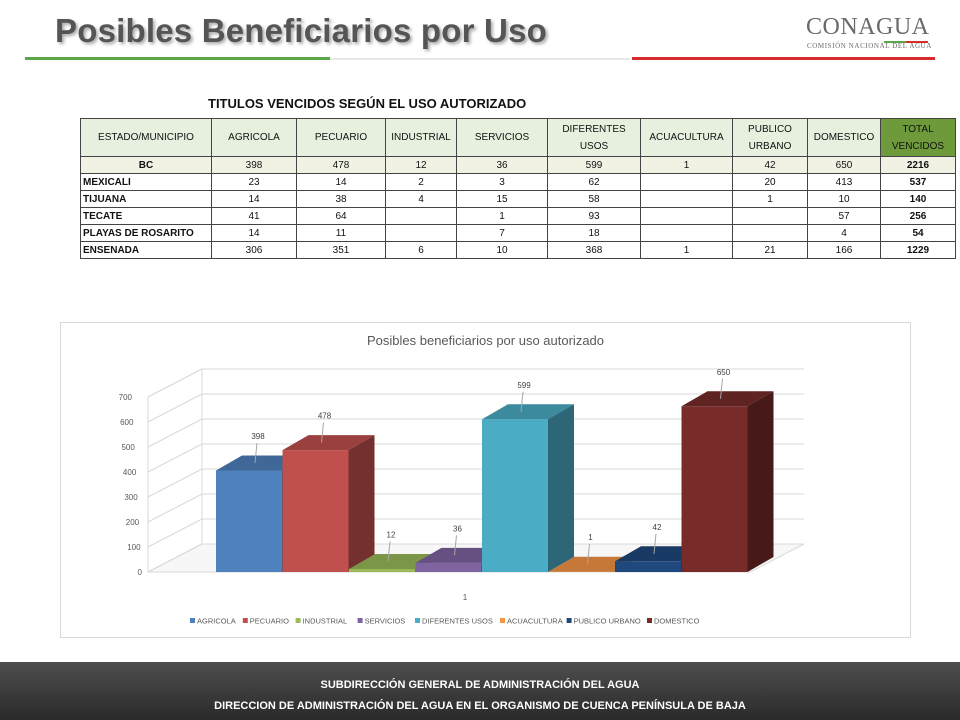  What do you see at coordinates (391, 534) in the screenshot?
I see `data-label: 12` at bounding box center [391, 534].